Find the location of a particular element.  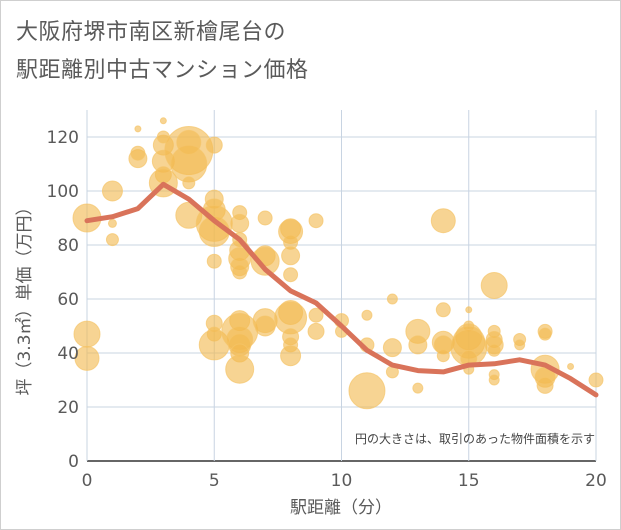

x-tick-label: 20 is located at coordinates (596, 481).